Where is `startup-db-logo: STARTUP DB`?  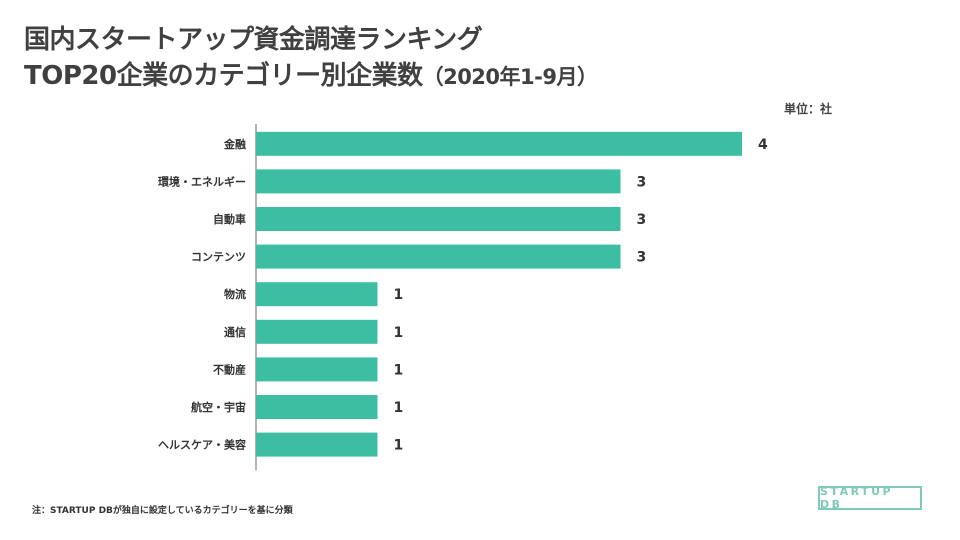 startup-db-logo: STARTUP DB is located at coordinates (870, 498).